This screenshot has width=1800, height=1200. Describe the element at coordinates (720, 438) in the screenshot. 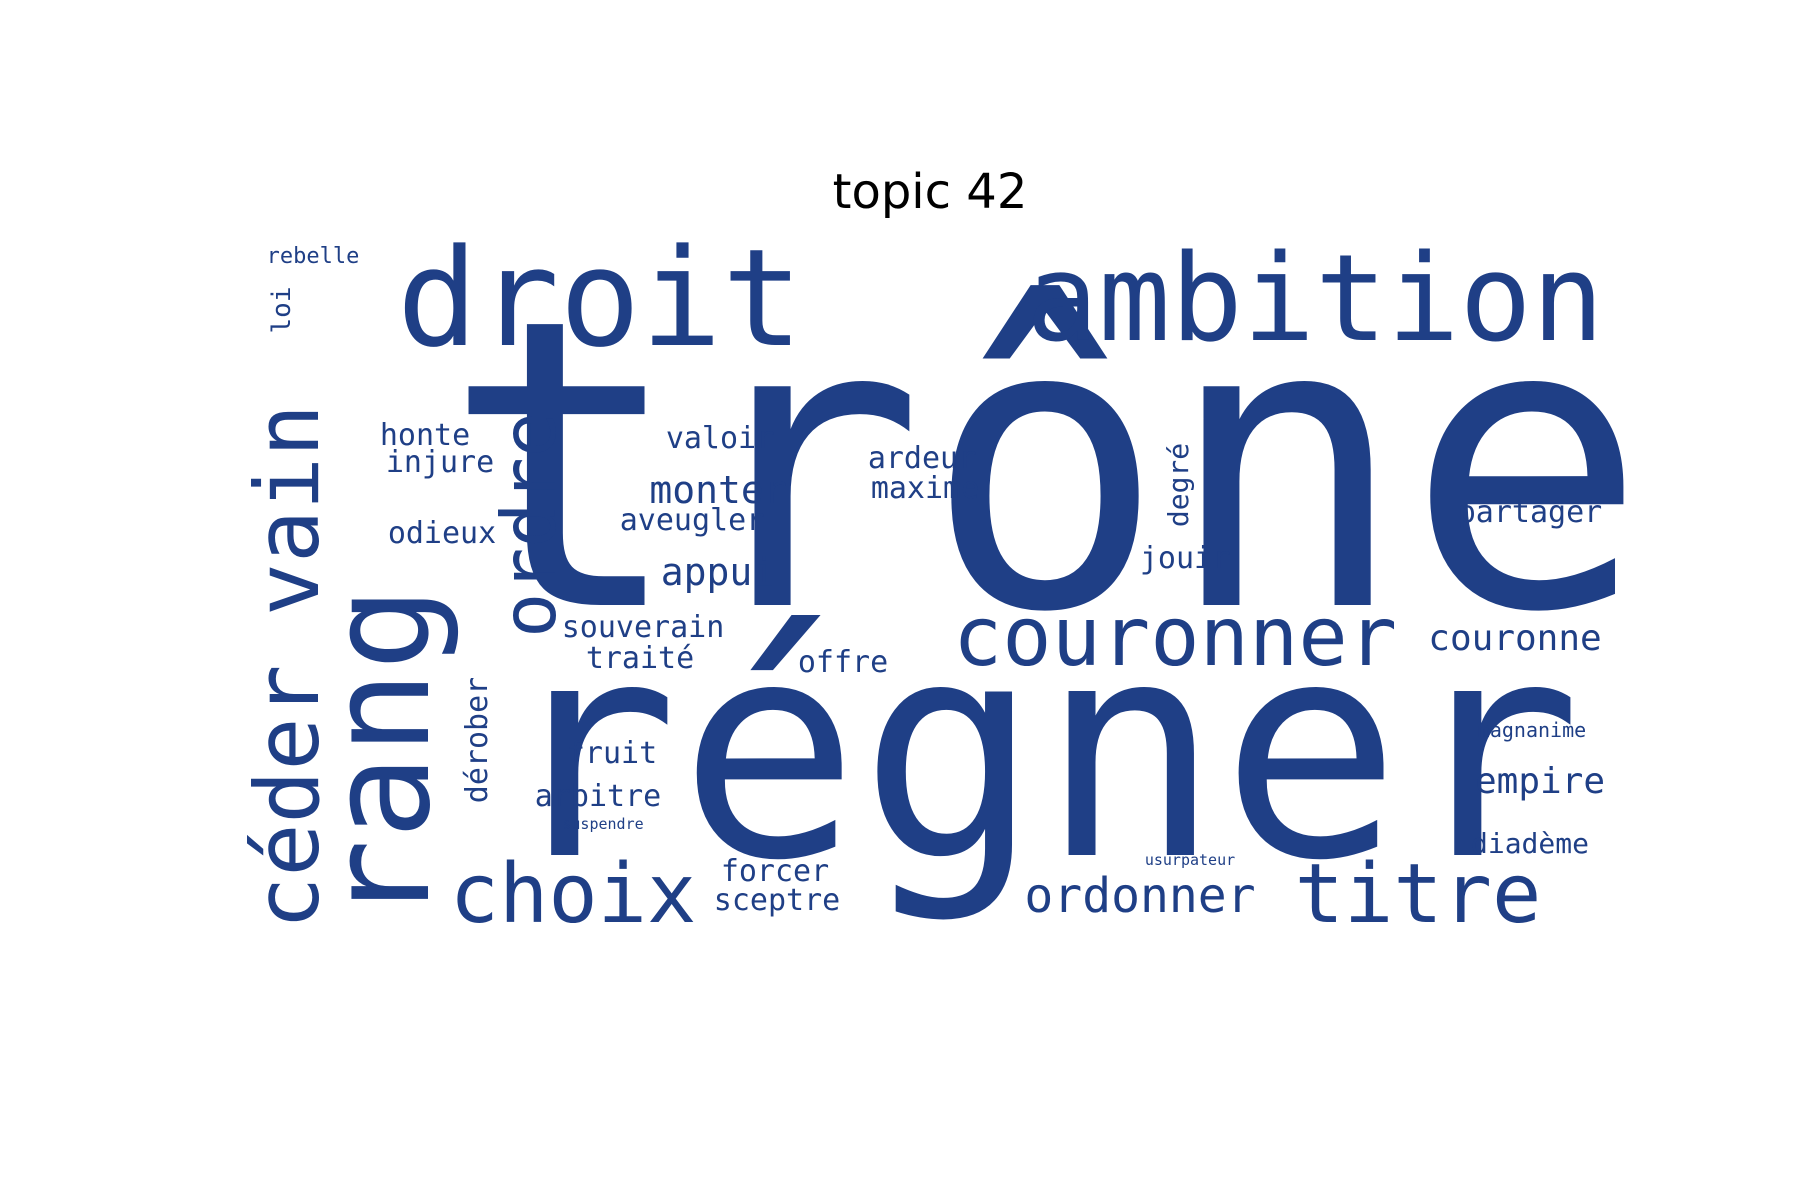

I see `word-valoir: valoir` at that location.